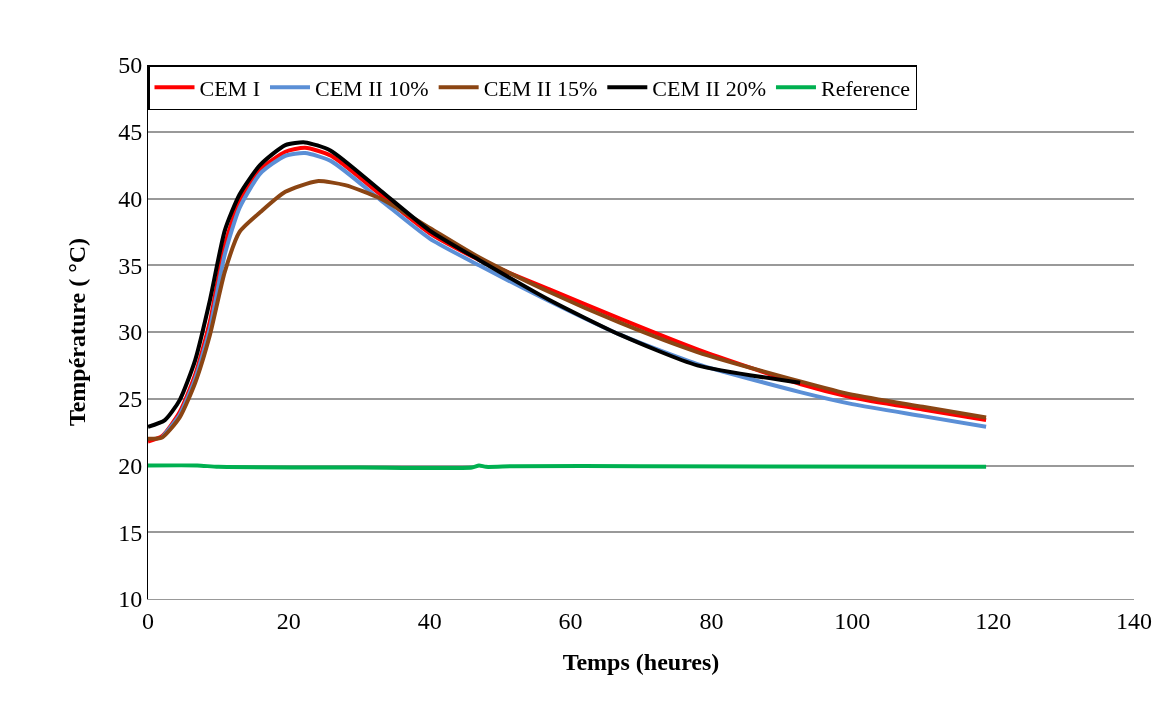 This screenshot has height=715, width=1166. Describe the element at coordinates (130, 132) in the screenshot. I see `y-tick-label: 45` at that location.